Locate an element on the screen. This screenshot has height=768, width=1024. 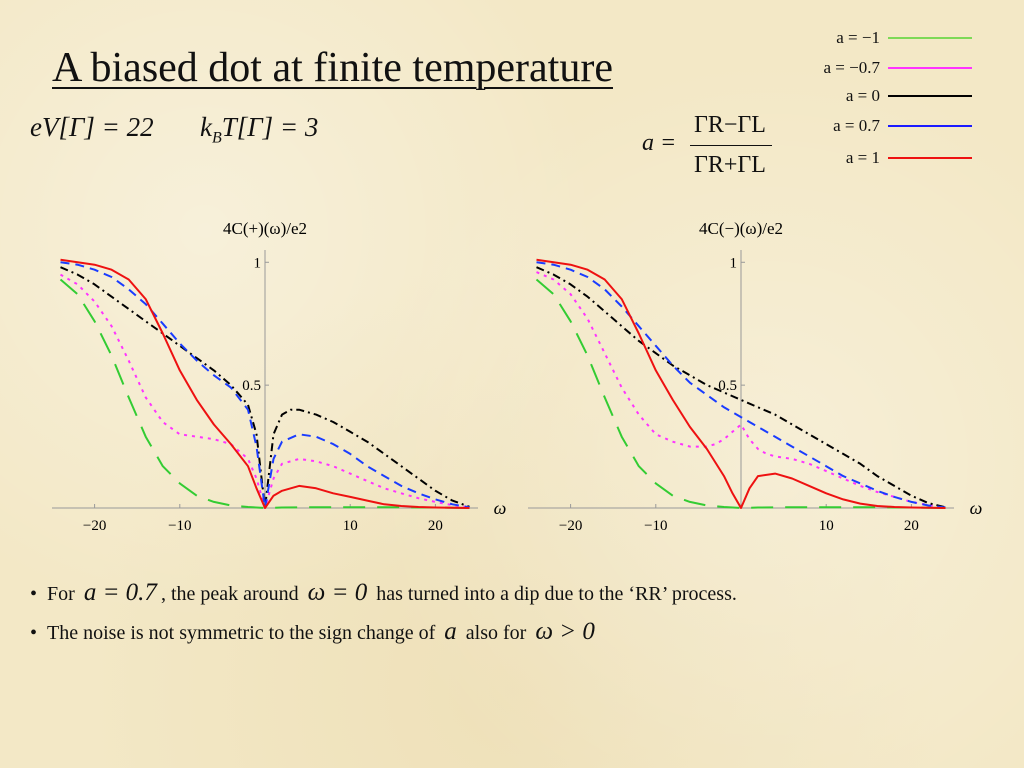
legend-item: a = 0.7 is located at coordinates (890, 130).